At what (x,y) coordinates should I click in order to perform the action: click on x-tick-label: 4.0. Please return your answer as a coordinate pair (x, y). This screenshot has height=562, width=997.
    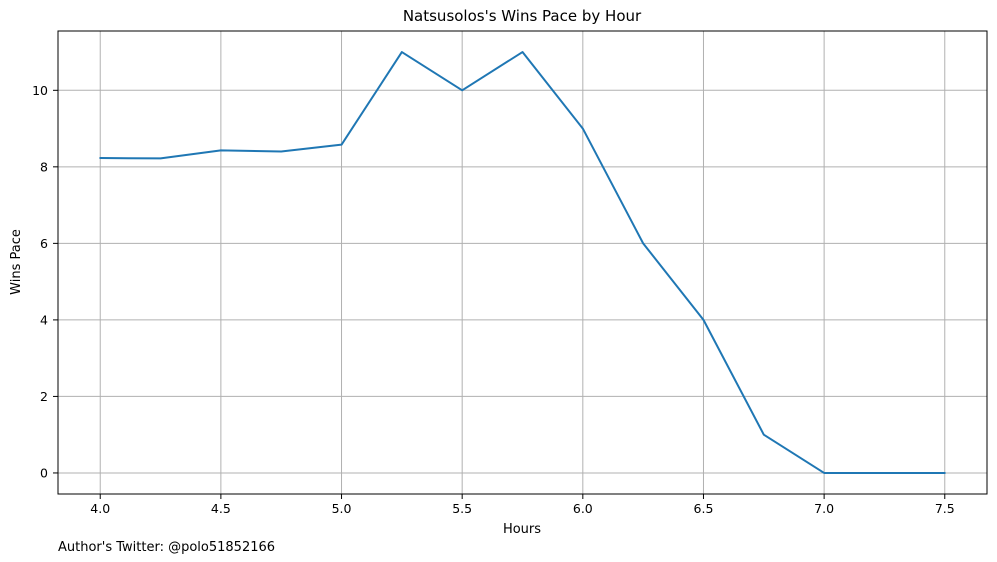
    Looking at the image, I should click on (100, 508).